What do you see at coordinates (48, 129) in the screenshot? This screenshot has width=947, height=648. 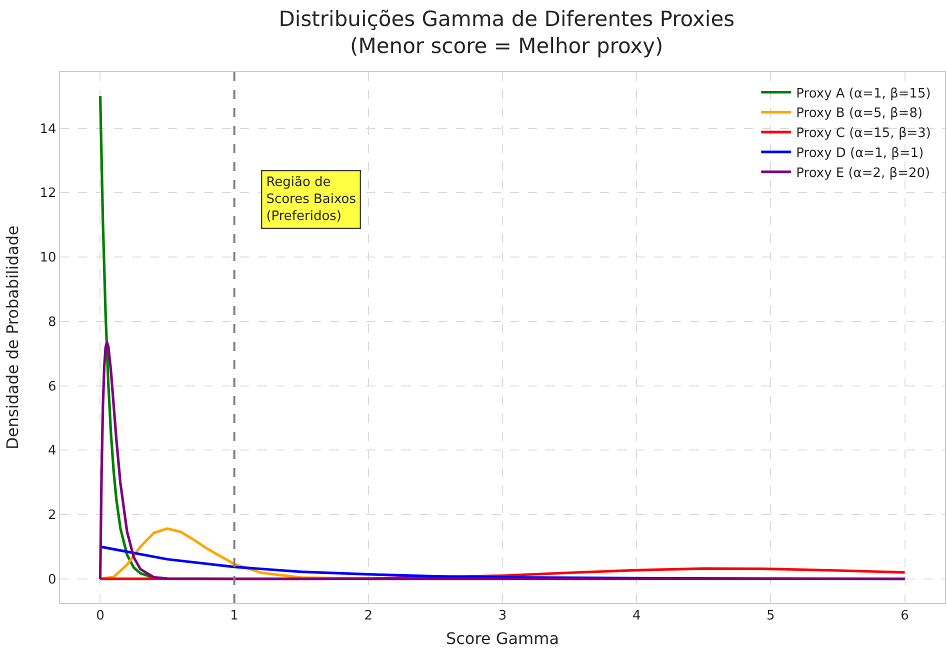 I see `y-tick-label: 14` at bounding box center [48, 129].